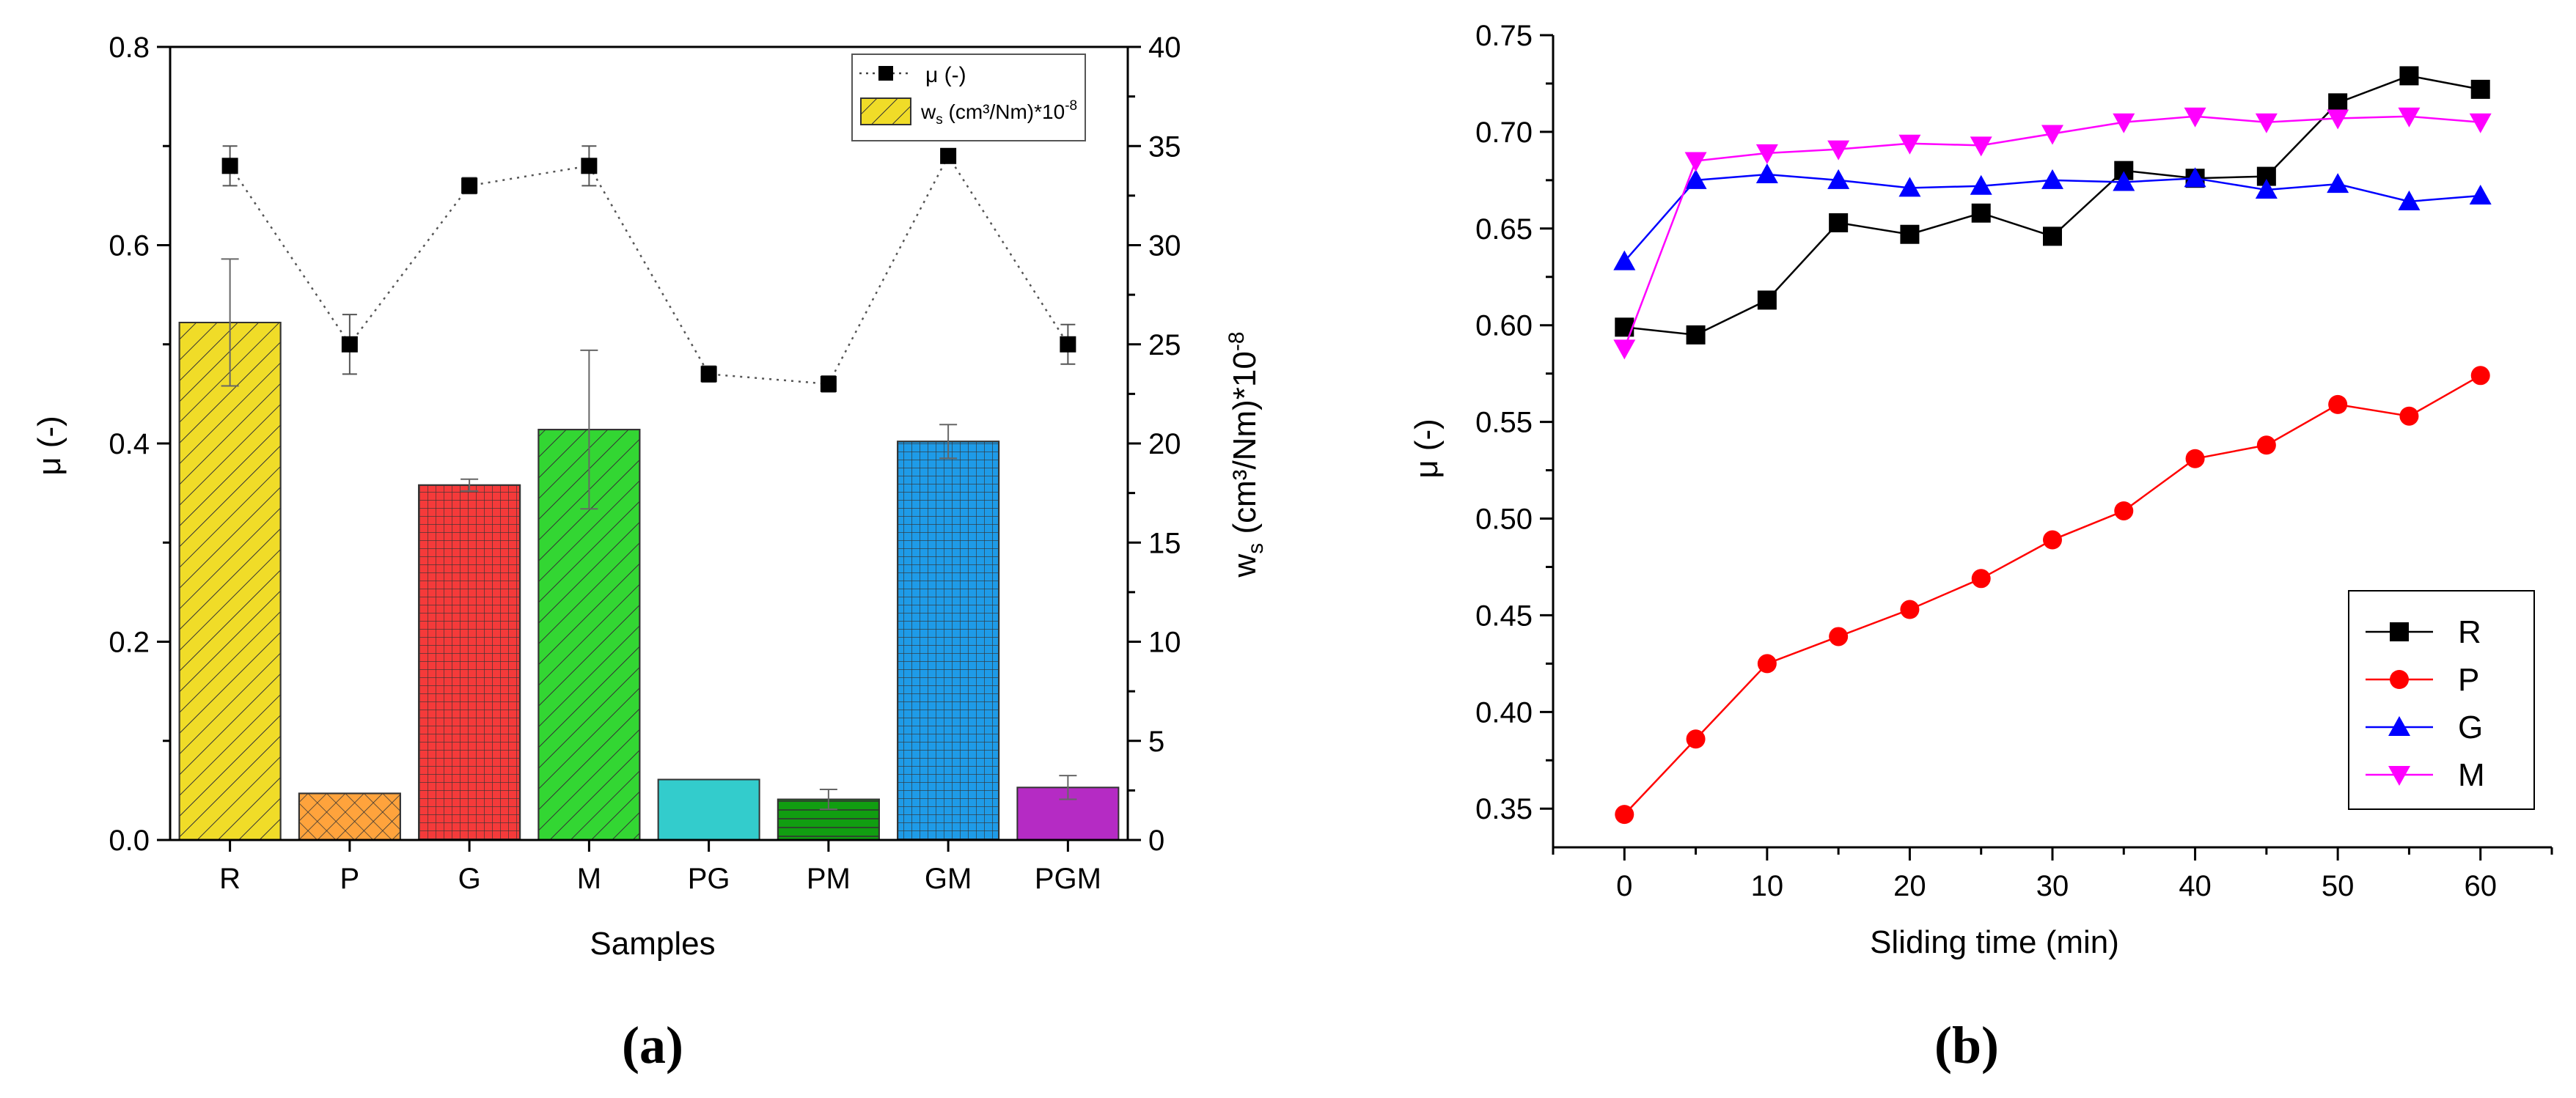 This screenshot has width=2576, height=1098. I want to click on b-x-tick-label: 10, so click(1767, 886).